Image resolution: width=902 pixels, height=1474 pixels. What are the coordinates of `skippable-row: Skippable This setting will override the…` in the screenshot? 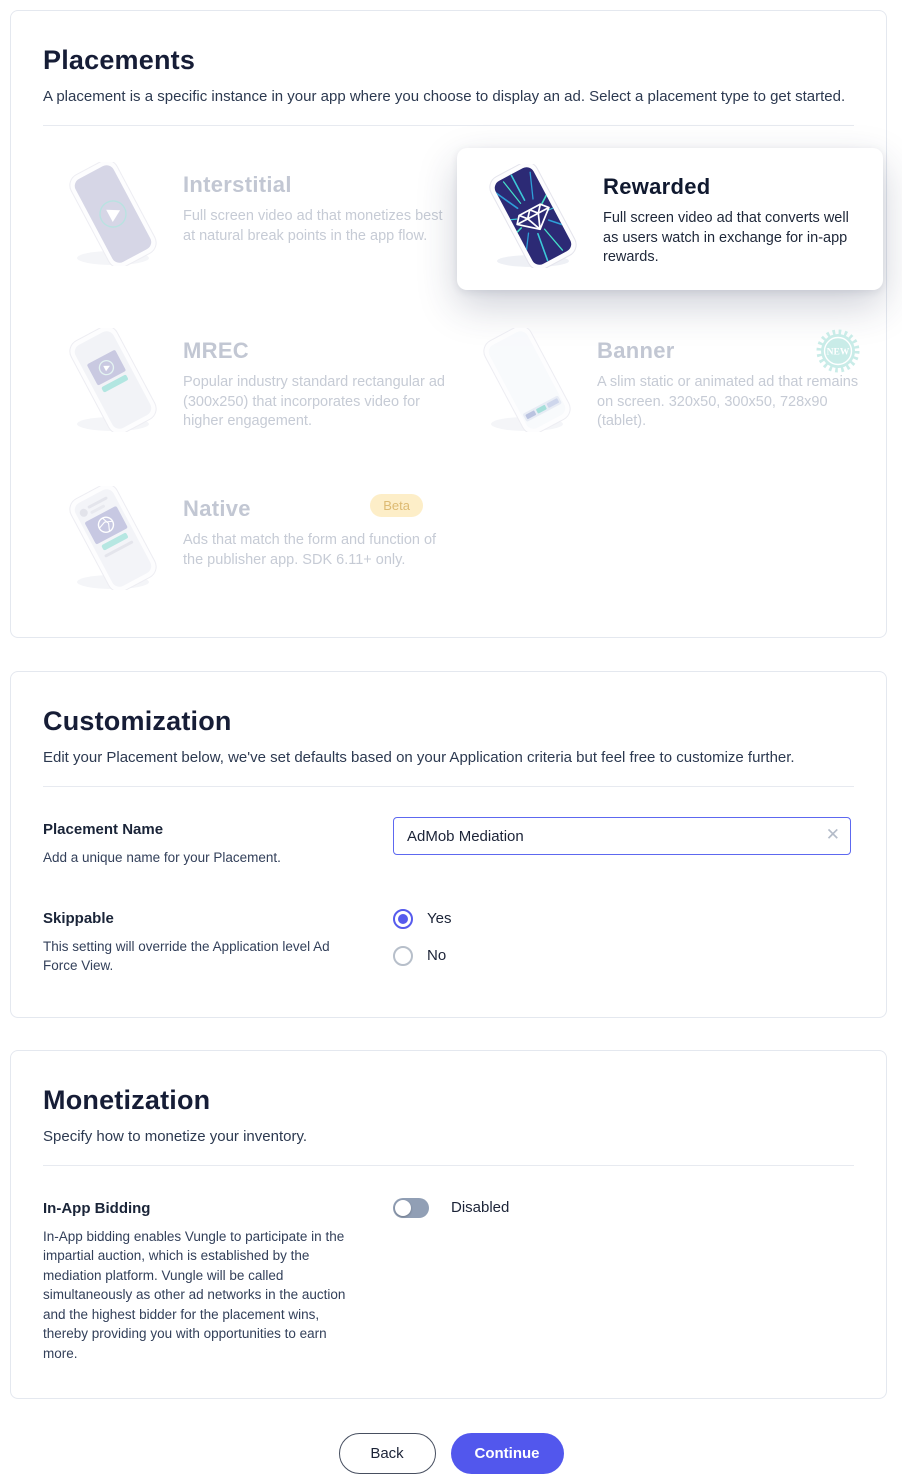 It's located at (448, 944).